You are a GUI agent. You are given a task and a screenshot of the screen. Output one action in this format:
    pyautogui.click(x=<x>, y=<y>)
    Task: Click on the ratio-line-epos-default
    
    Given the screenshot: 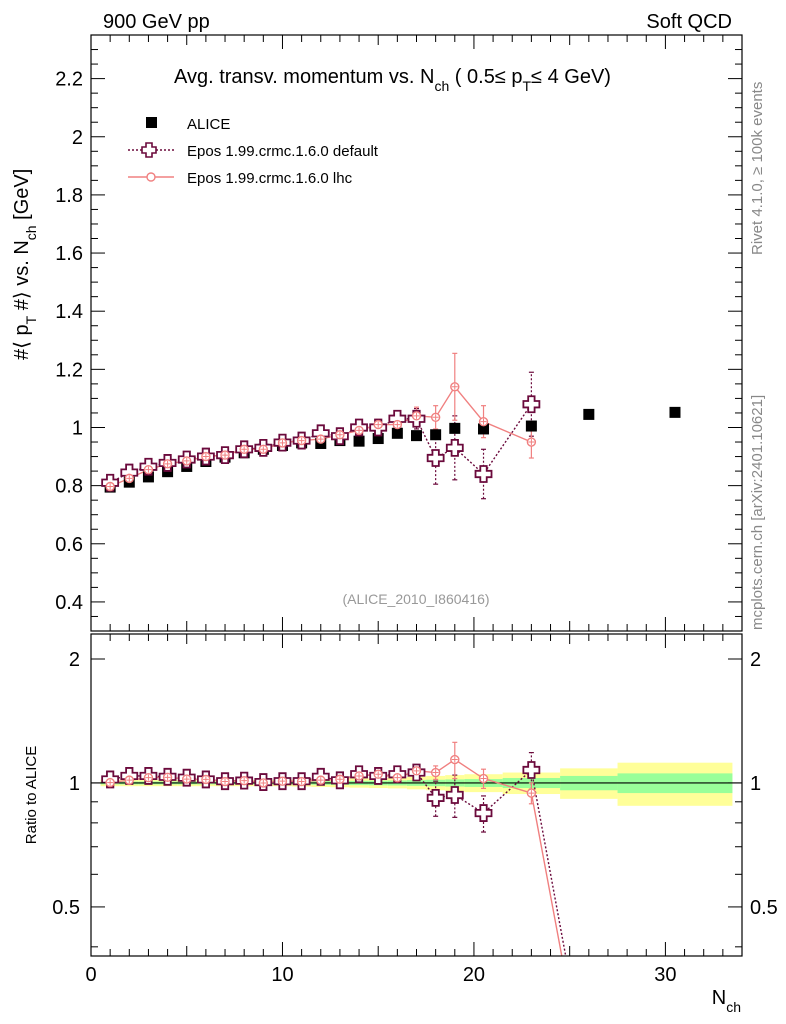 What is the action you would take?
    pyautogui.click(x=338, y=862)
    